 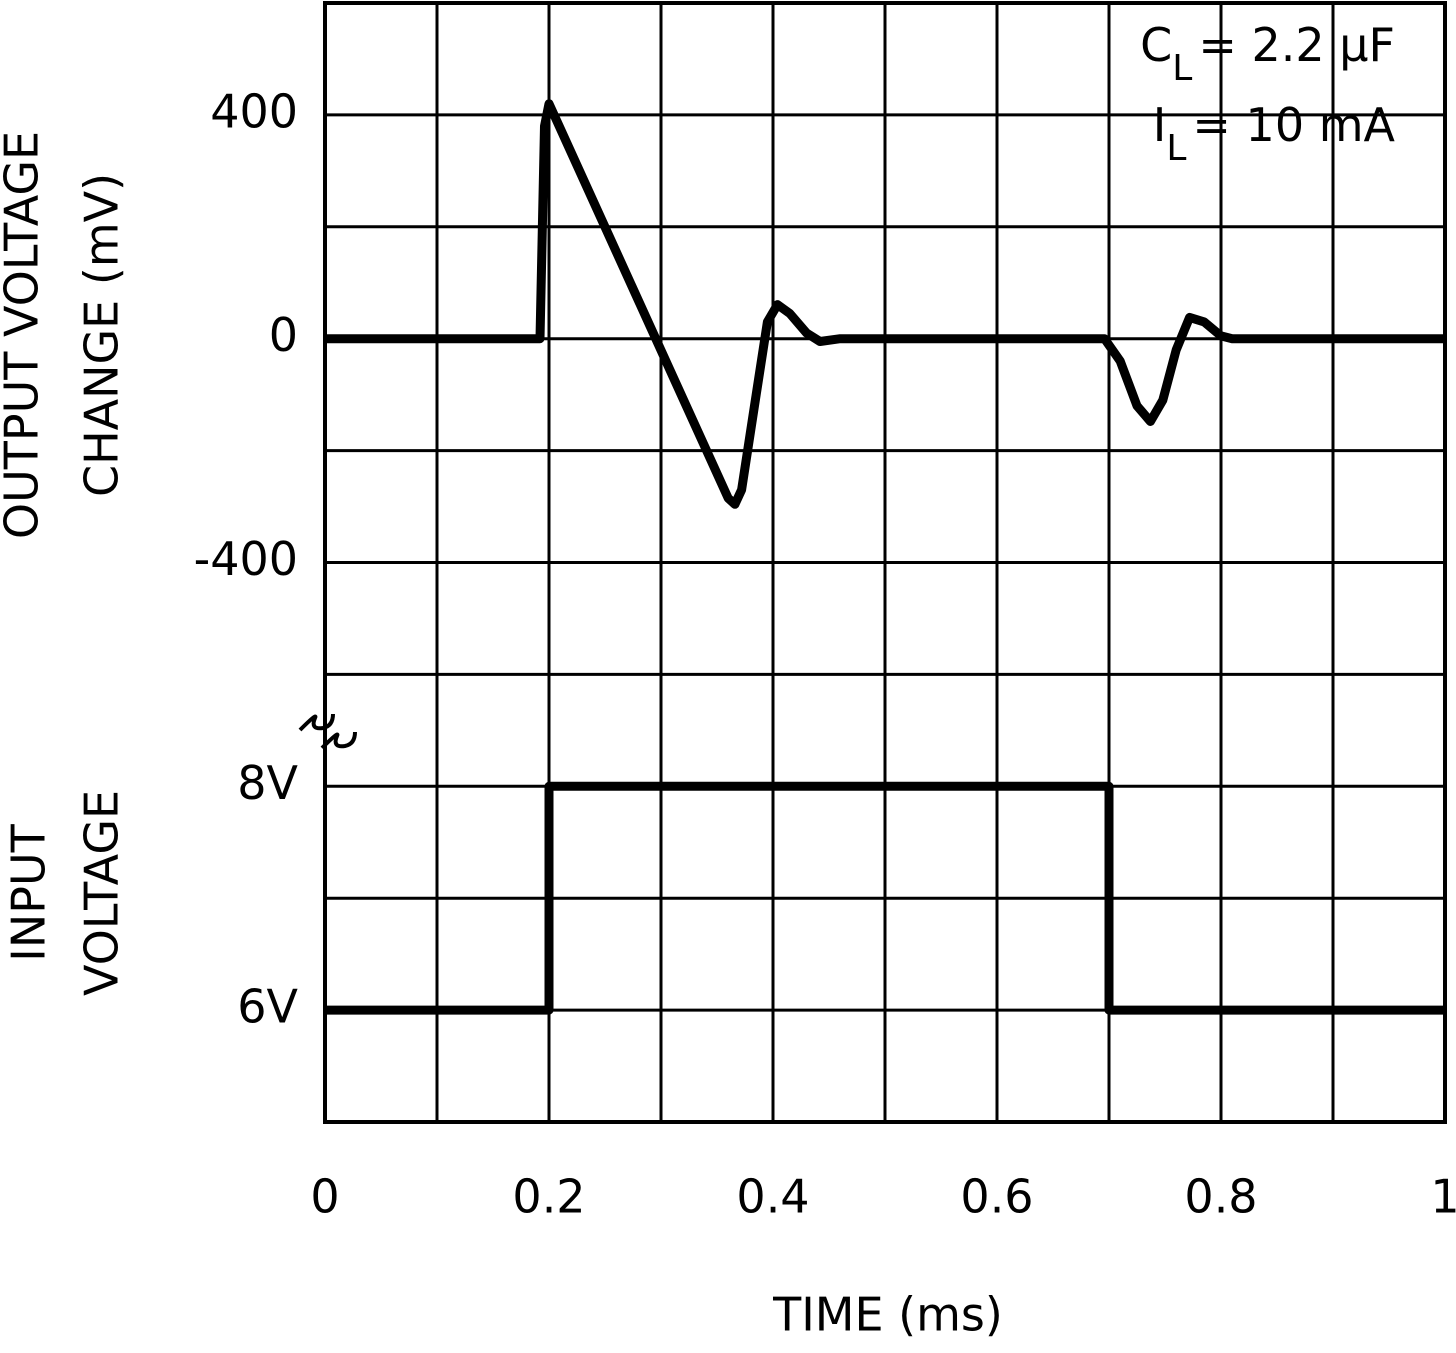 I want to click on y-tick-label: 8V, so click(x=267, y=783).